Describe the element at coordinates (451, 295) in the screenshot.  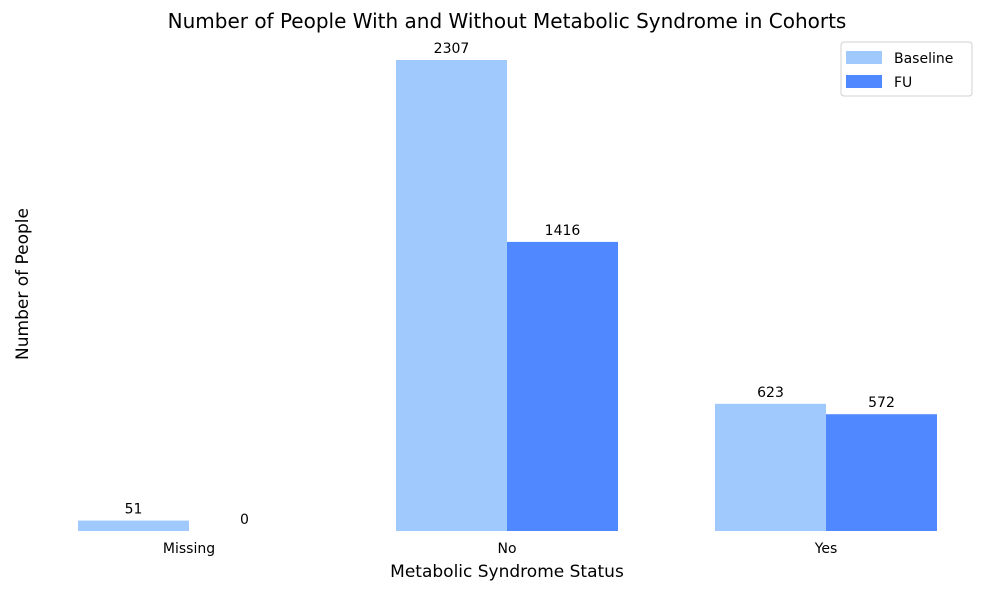
I see `bar-baseline-no` at that location.